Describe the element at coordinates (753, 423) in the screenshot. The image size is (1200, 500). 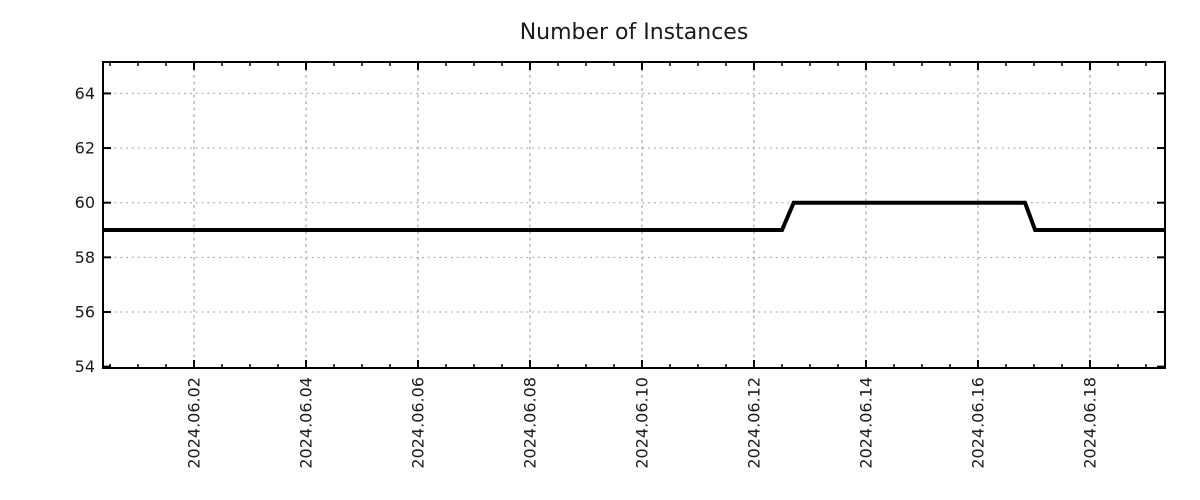
I see `x-tick-label: 2024.06.12` at that location.